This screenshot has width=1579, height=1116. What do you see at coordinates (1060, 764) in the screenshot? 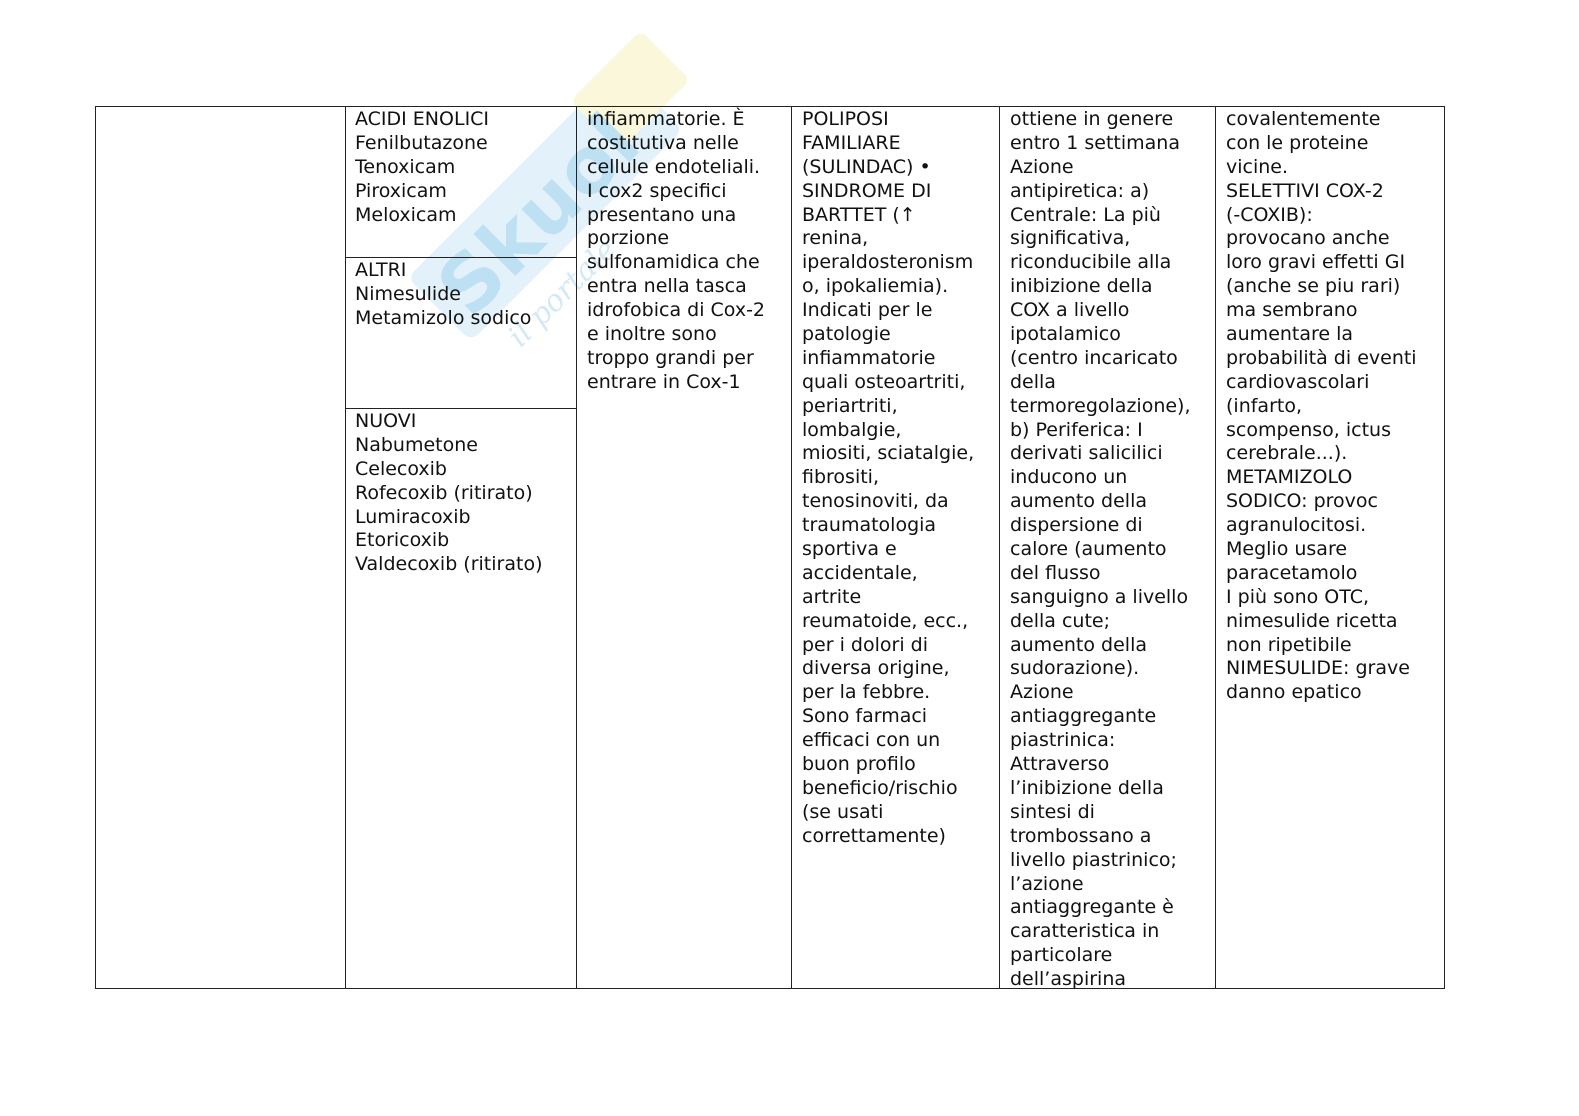
I see `text-line: Attraverso` at bounding box center [1060, 764].